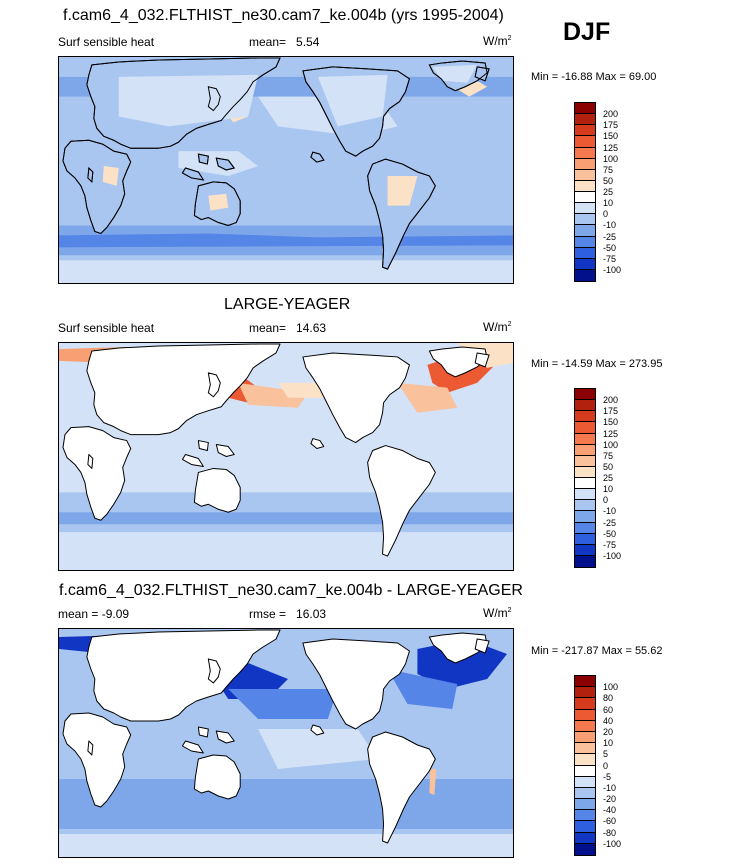  Describe the element at coordinates (608, 698) in the screenshot. I see `colorbar-tick-label: 80` at that location.